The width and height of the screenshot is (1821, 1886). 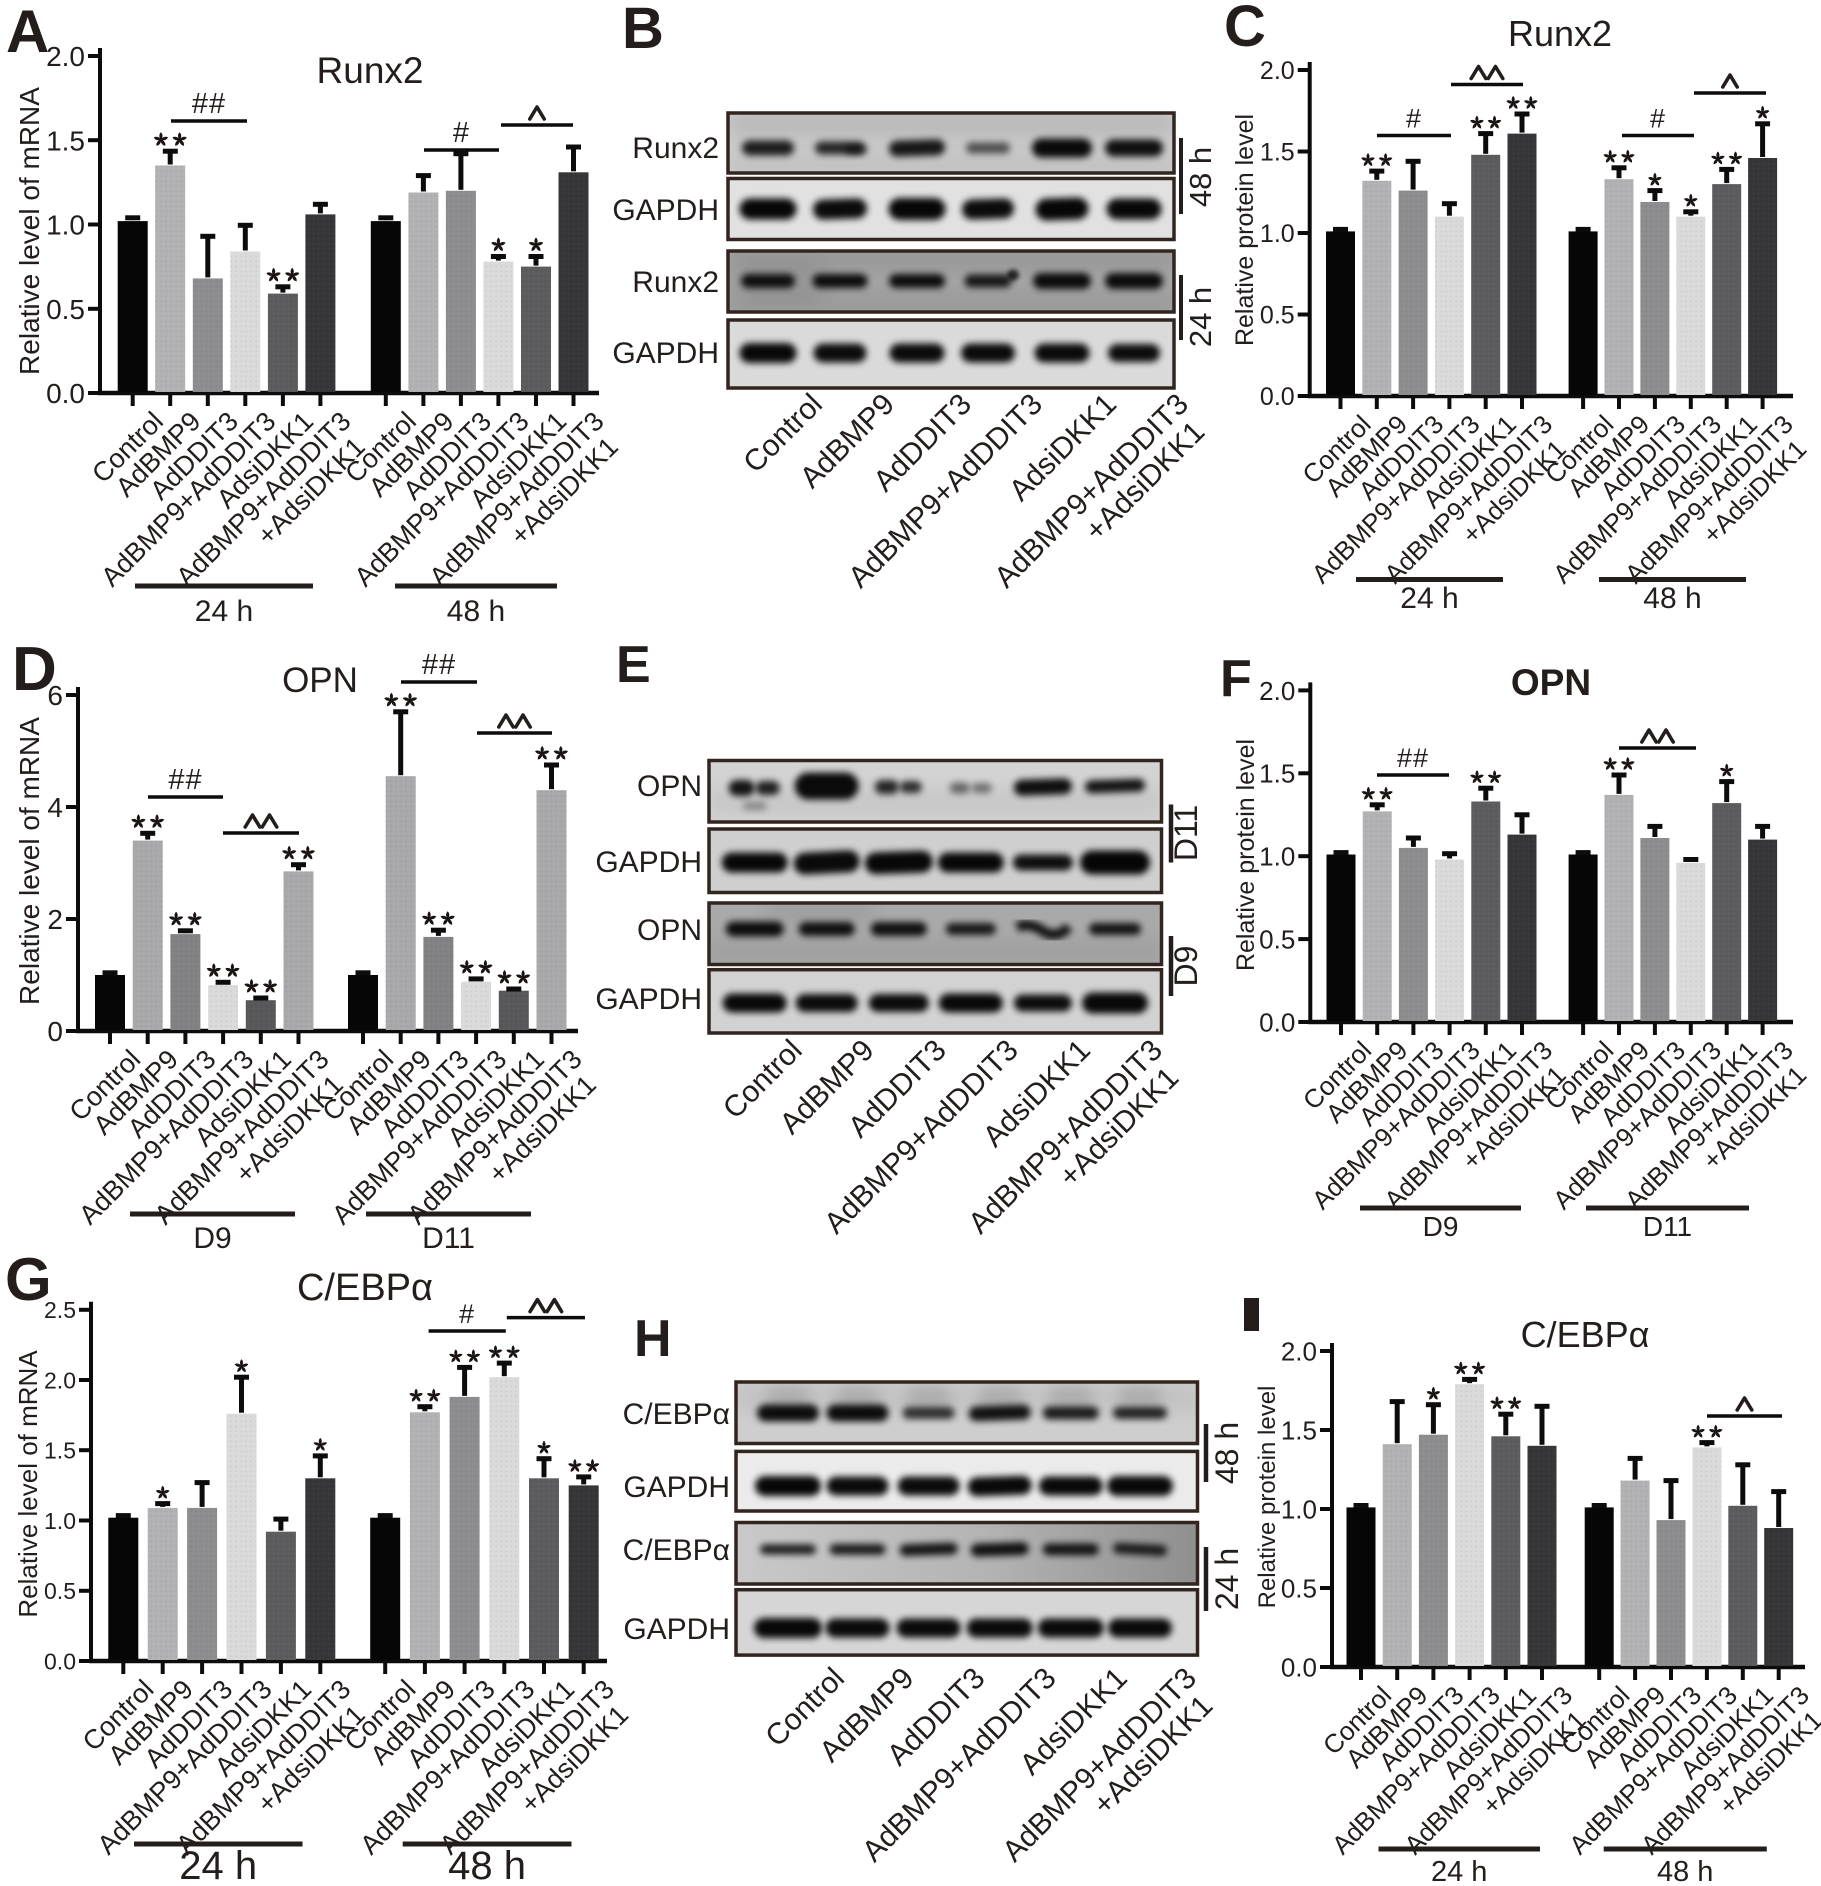 I want to click on svg-text: 4, so click(x=55, y=807).